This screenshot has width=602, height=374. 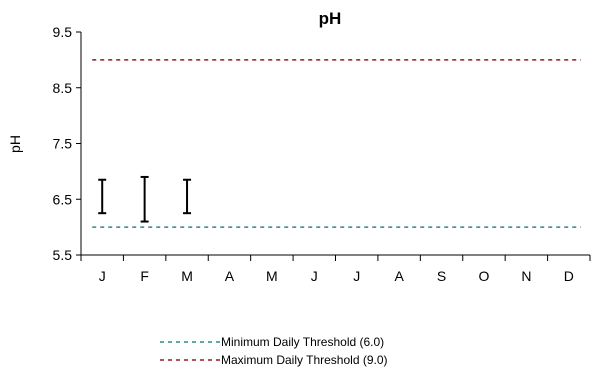 I want to click on y-tick-label: 9.5, so click(x=63, y=32).